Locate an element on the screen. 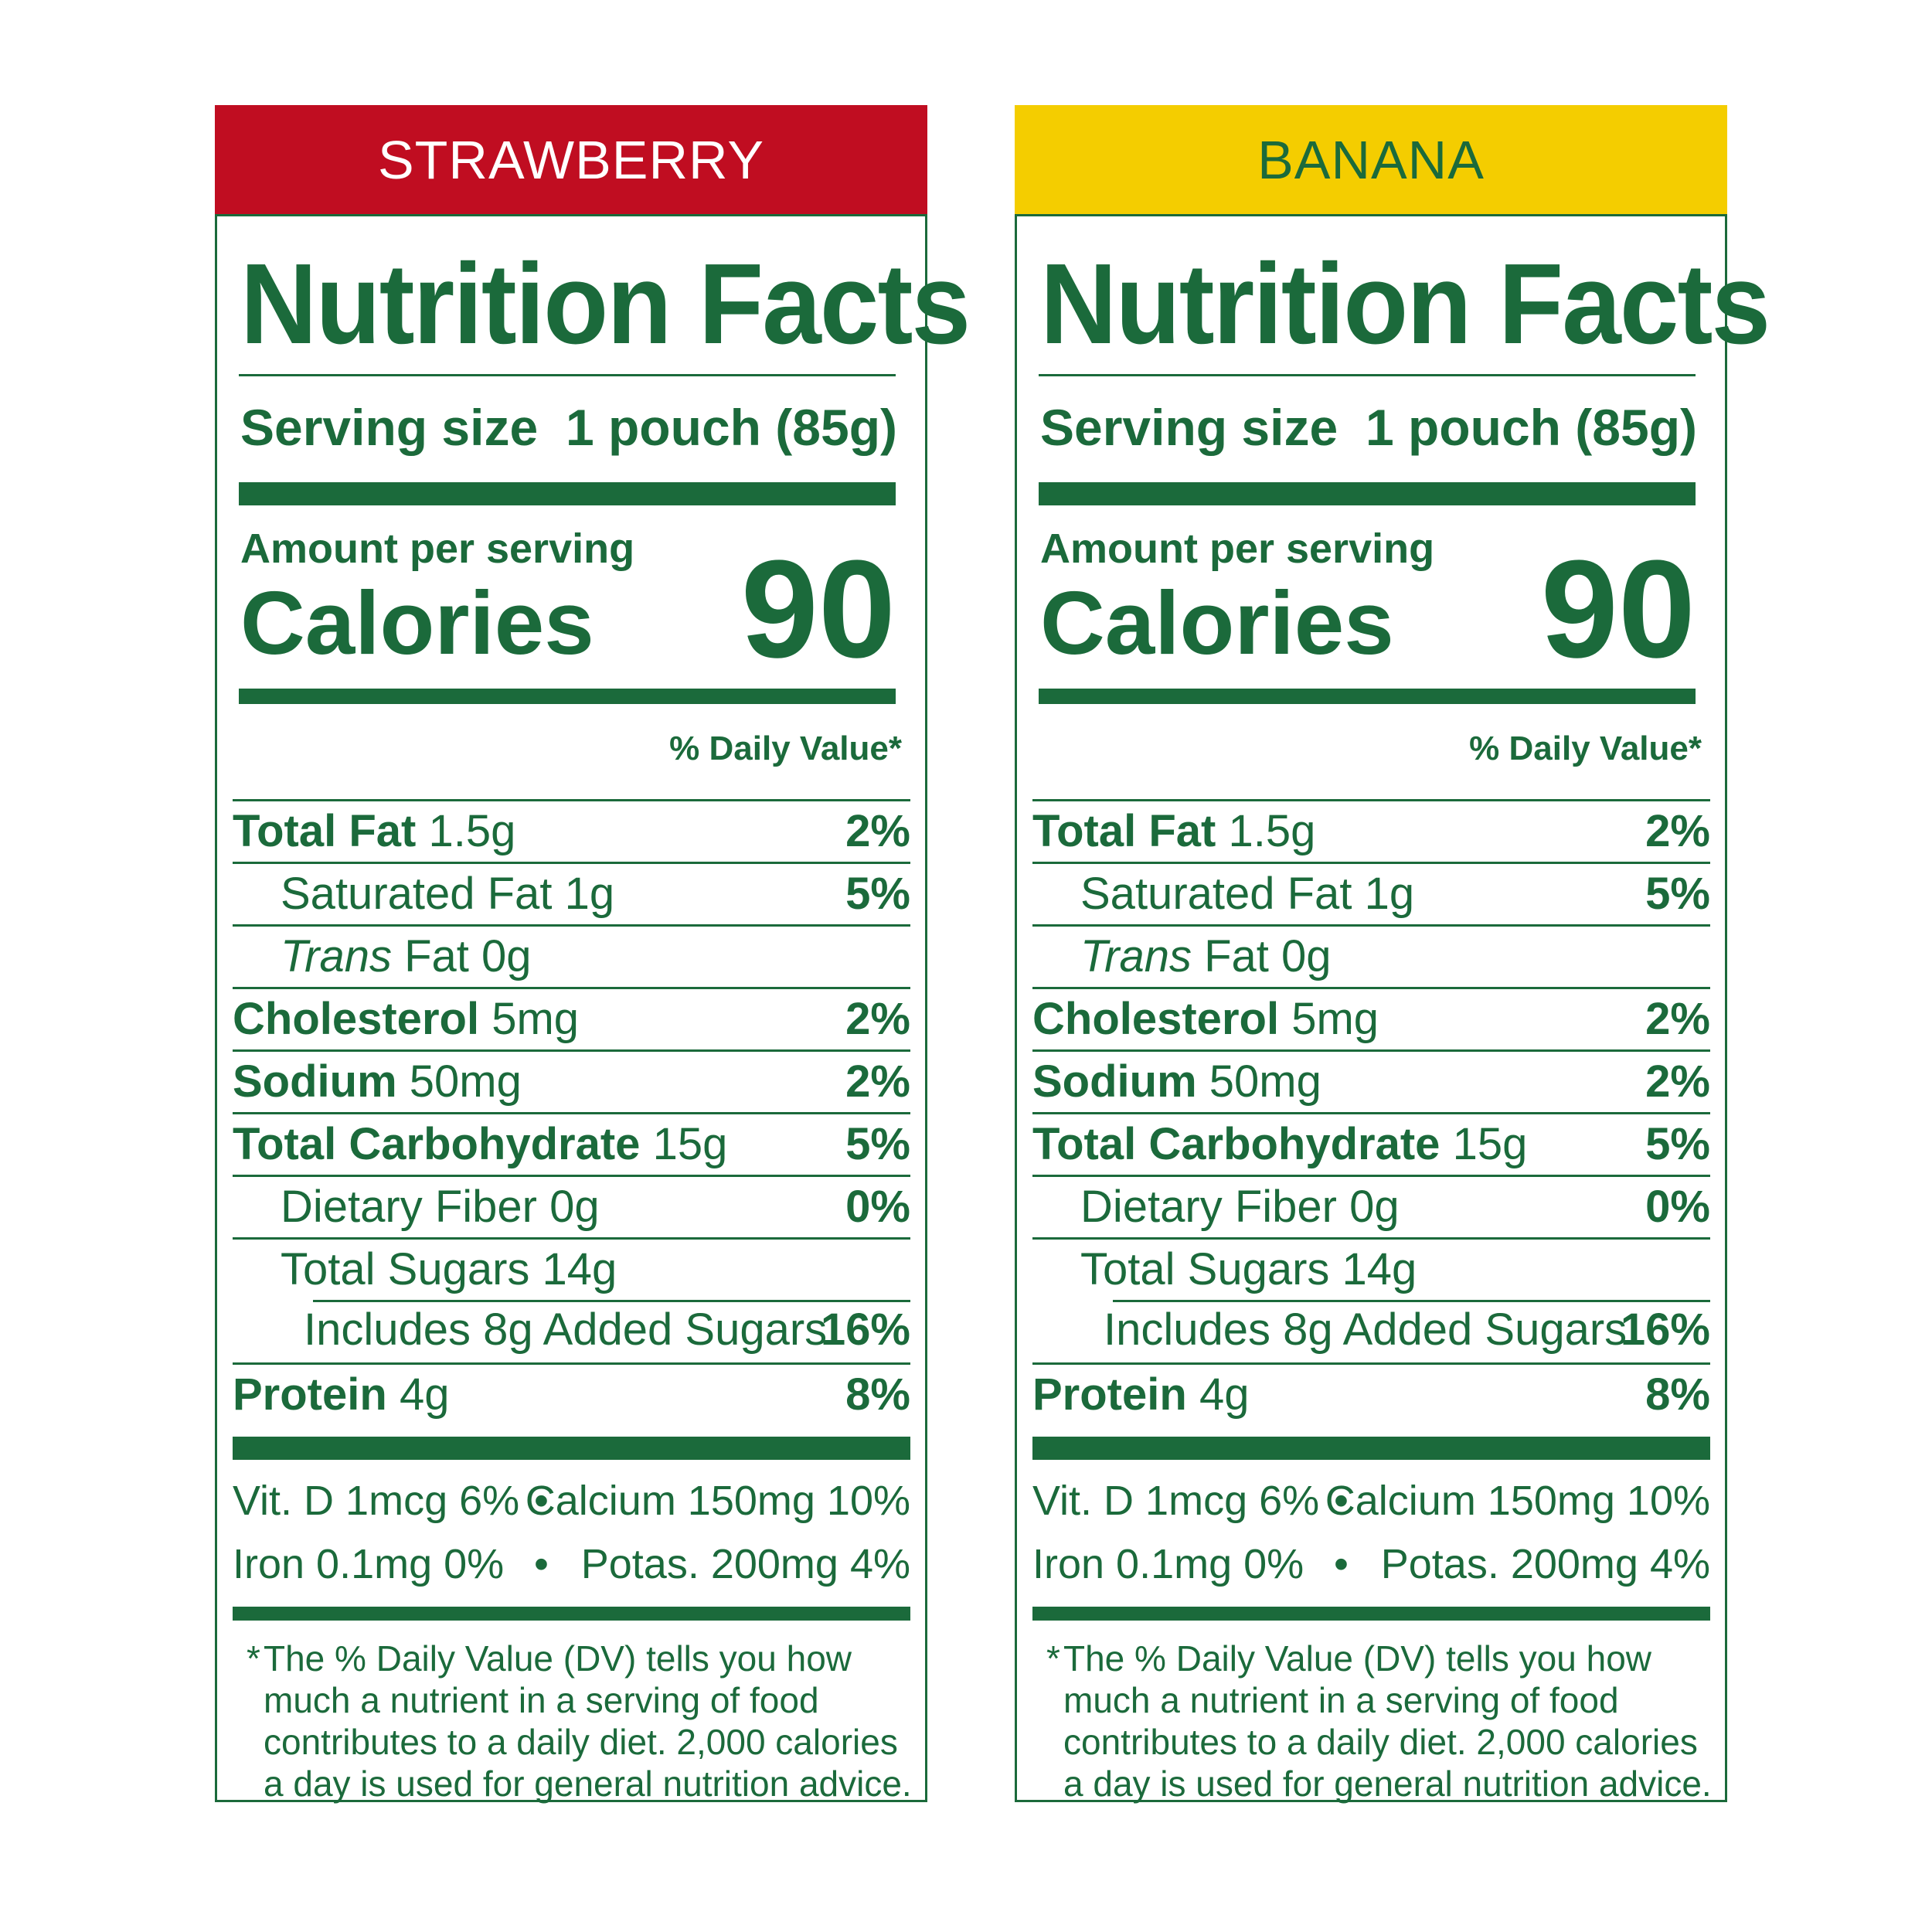 The height and width of the screenshot is (1932, 1932). nutrition-facts-title: Nutrition Facts is located at coordinates (606, 304).